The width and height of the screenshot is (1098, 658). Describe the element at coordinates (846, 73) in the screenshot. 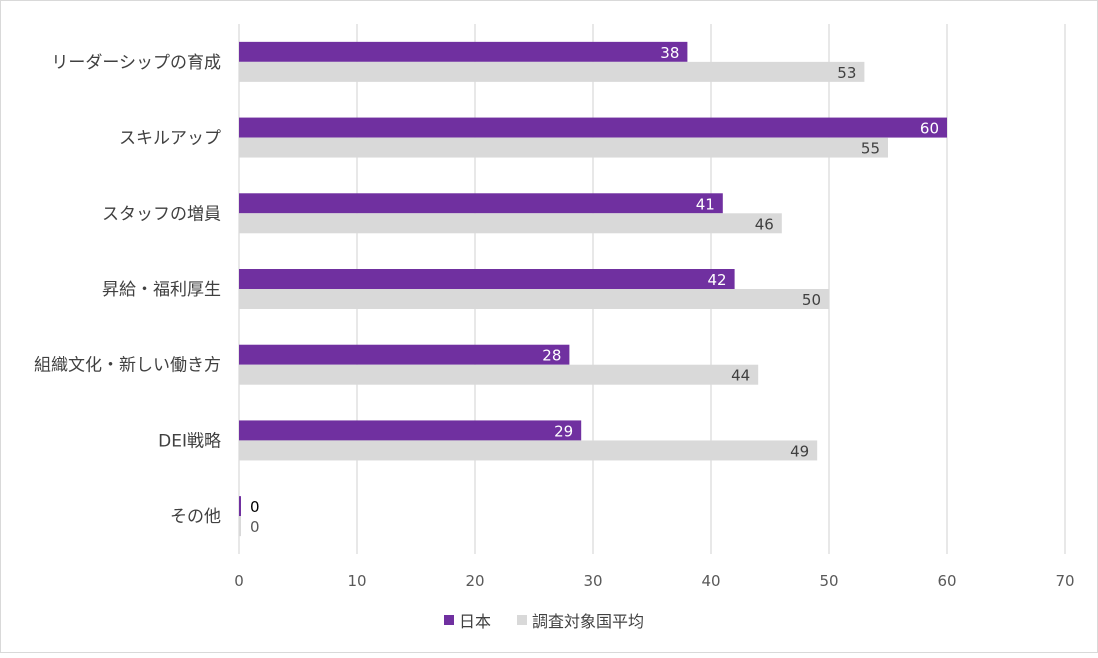

I see `data-label: 53` at that location.